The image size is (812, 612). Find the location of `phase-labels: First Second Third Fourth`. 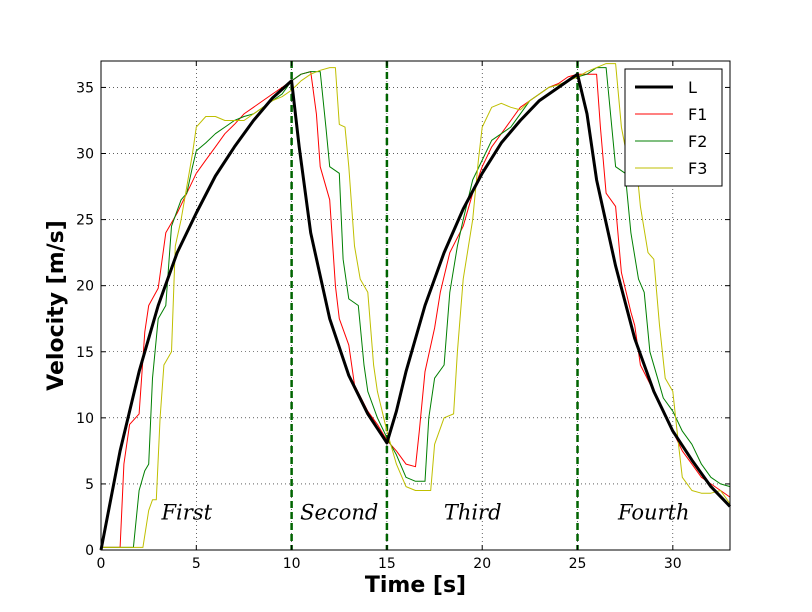

phase-labels: First Second Third Fourth is located at coordinates (424, 513).